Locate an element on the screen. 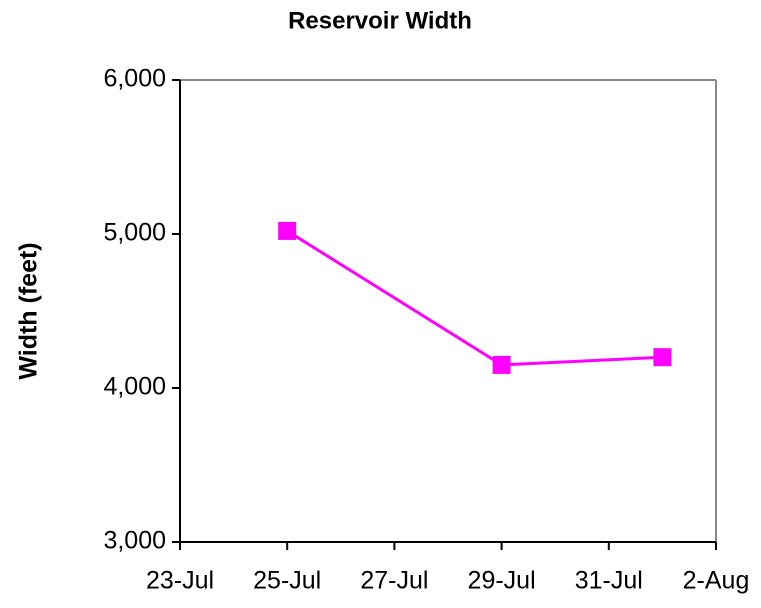  x-tick-label: 23-Jul is located at coordinates (180, 581).